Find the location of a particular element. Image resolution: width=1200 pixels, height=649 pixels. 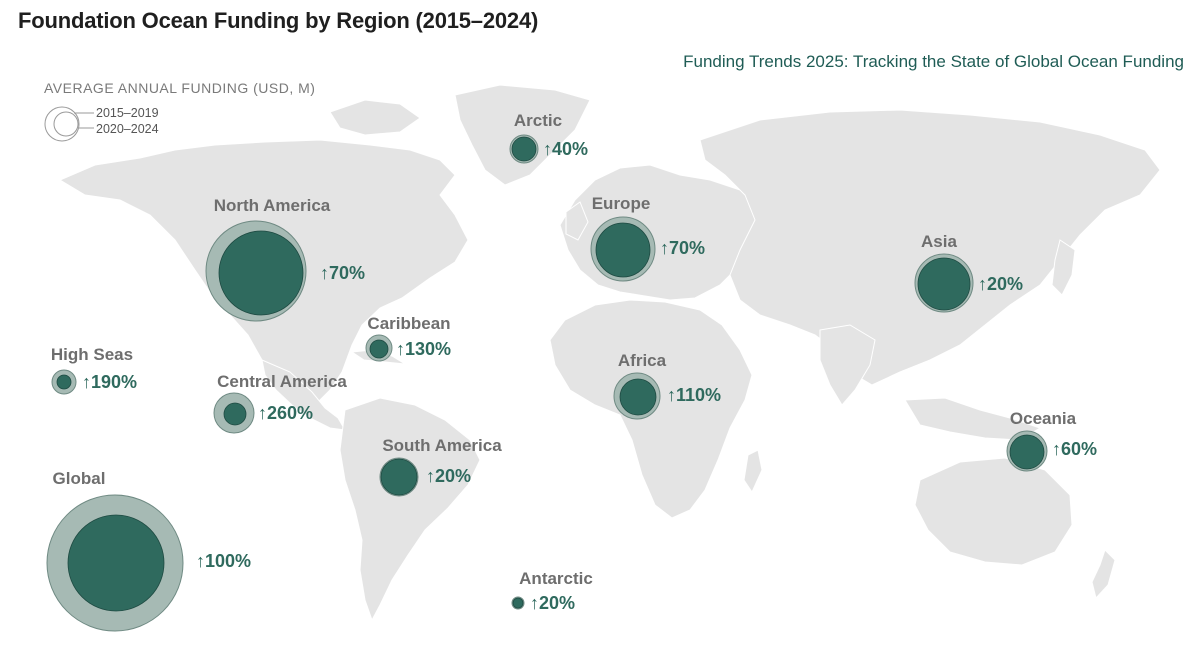

high-seas-change: ↑190% is located at coordinates (109, 382).